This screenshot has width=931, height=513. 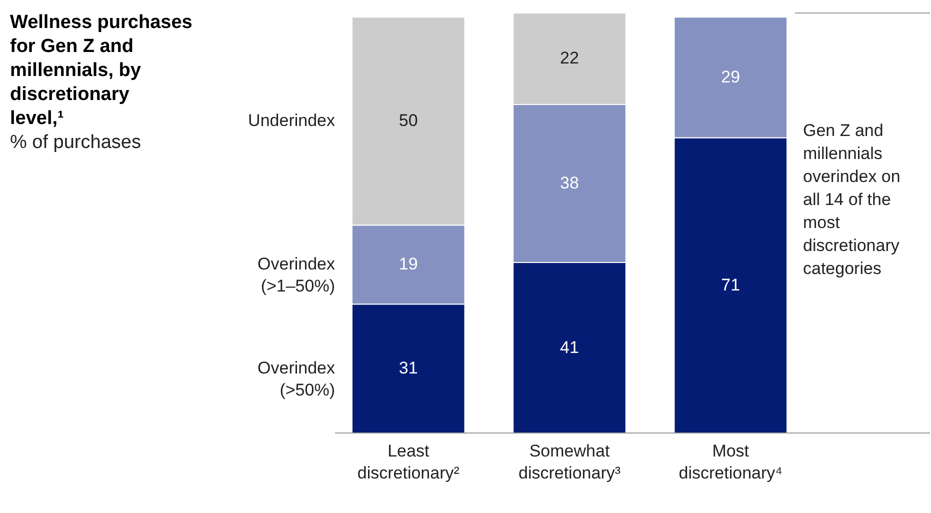 What do you see at coordinates (569, 347) in the screenshot?
I see `data-label: 41` at bounding box center [569, 347].